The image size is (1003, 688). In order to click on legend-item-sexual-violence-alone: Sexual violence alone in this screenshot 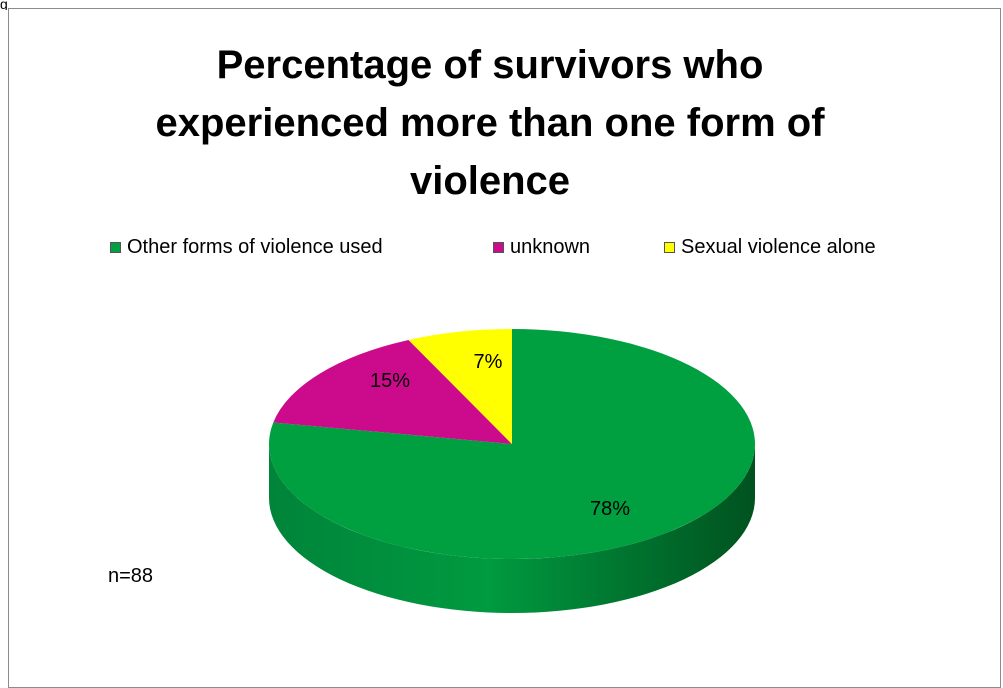, I will do `click(770, 247)`.